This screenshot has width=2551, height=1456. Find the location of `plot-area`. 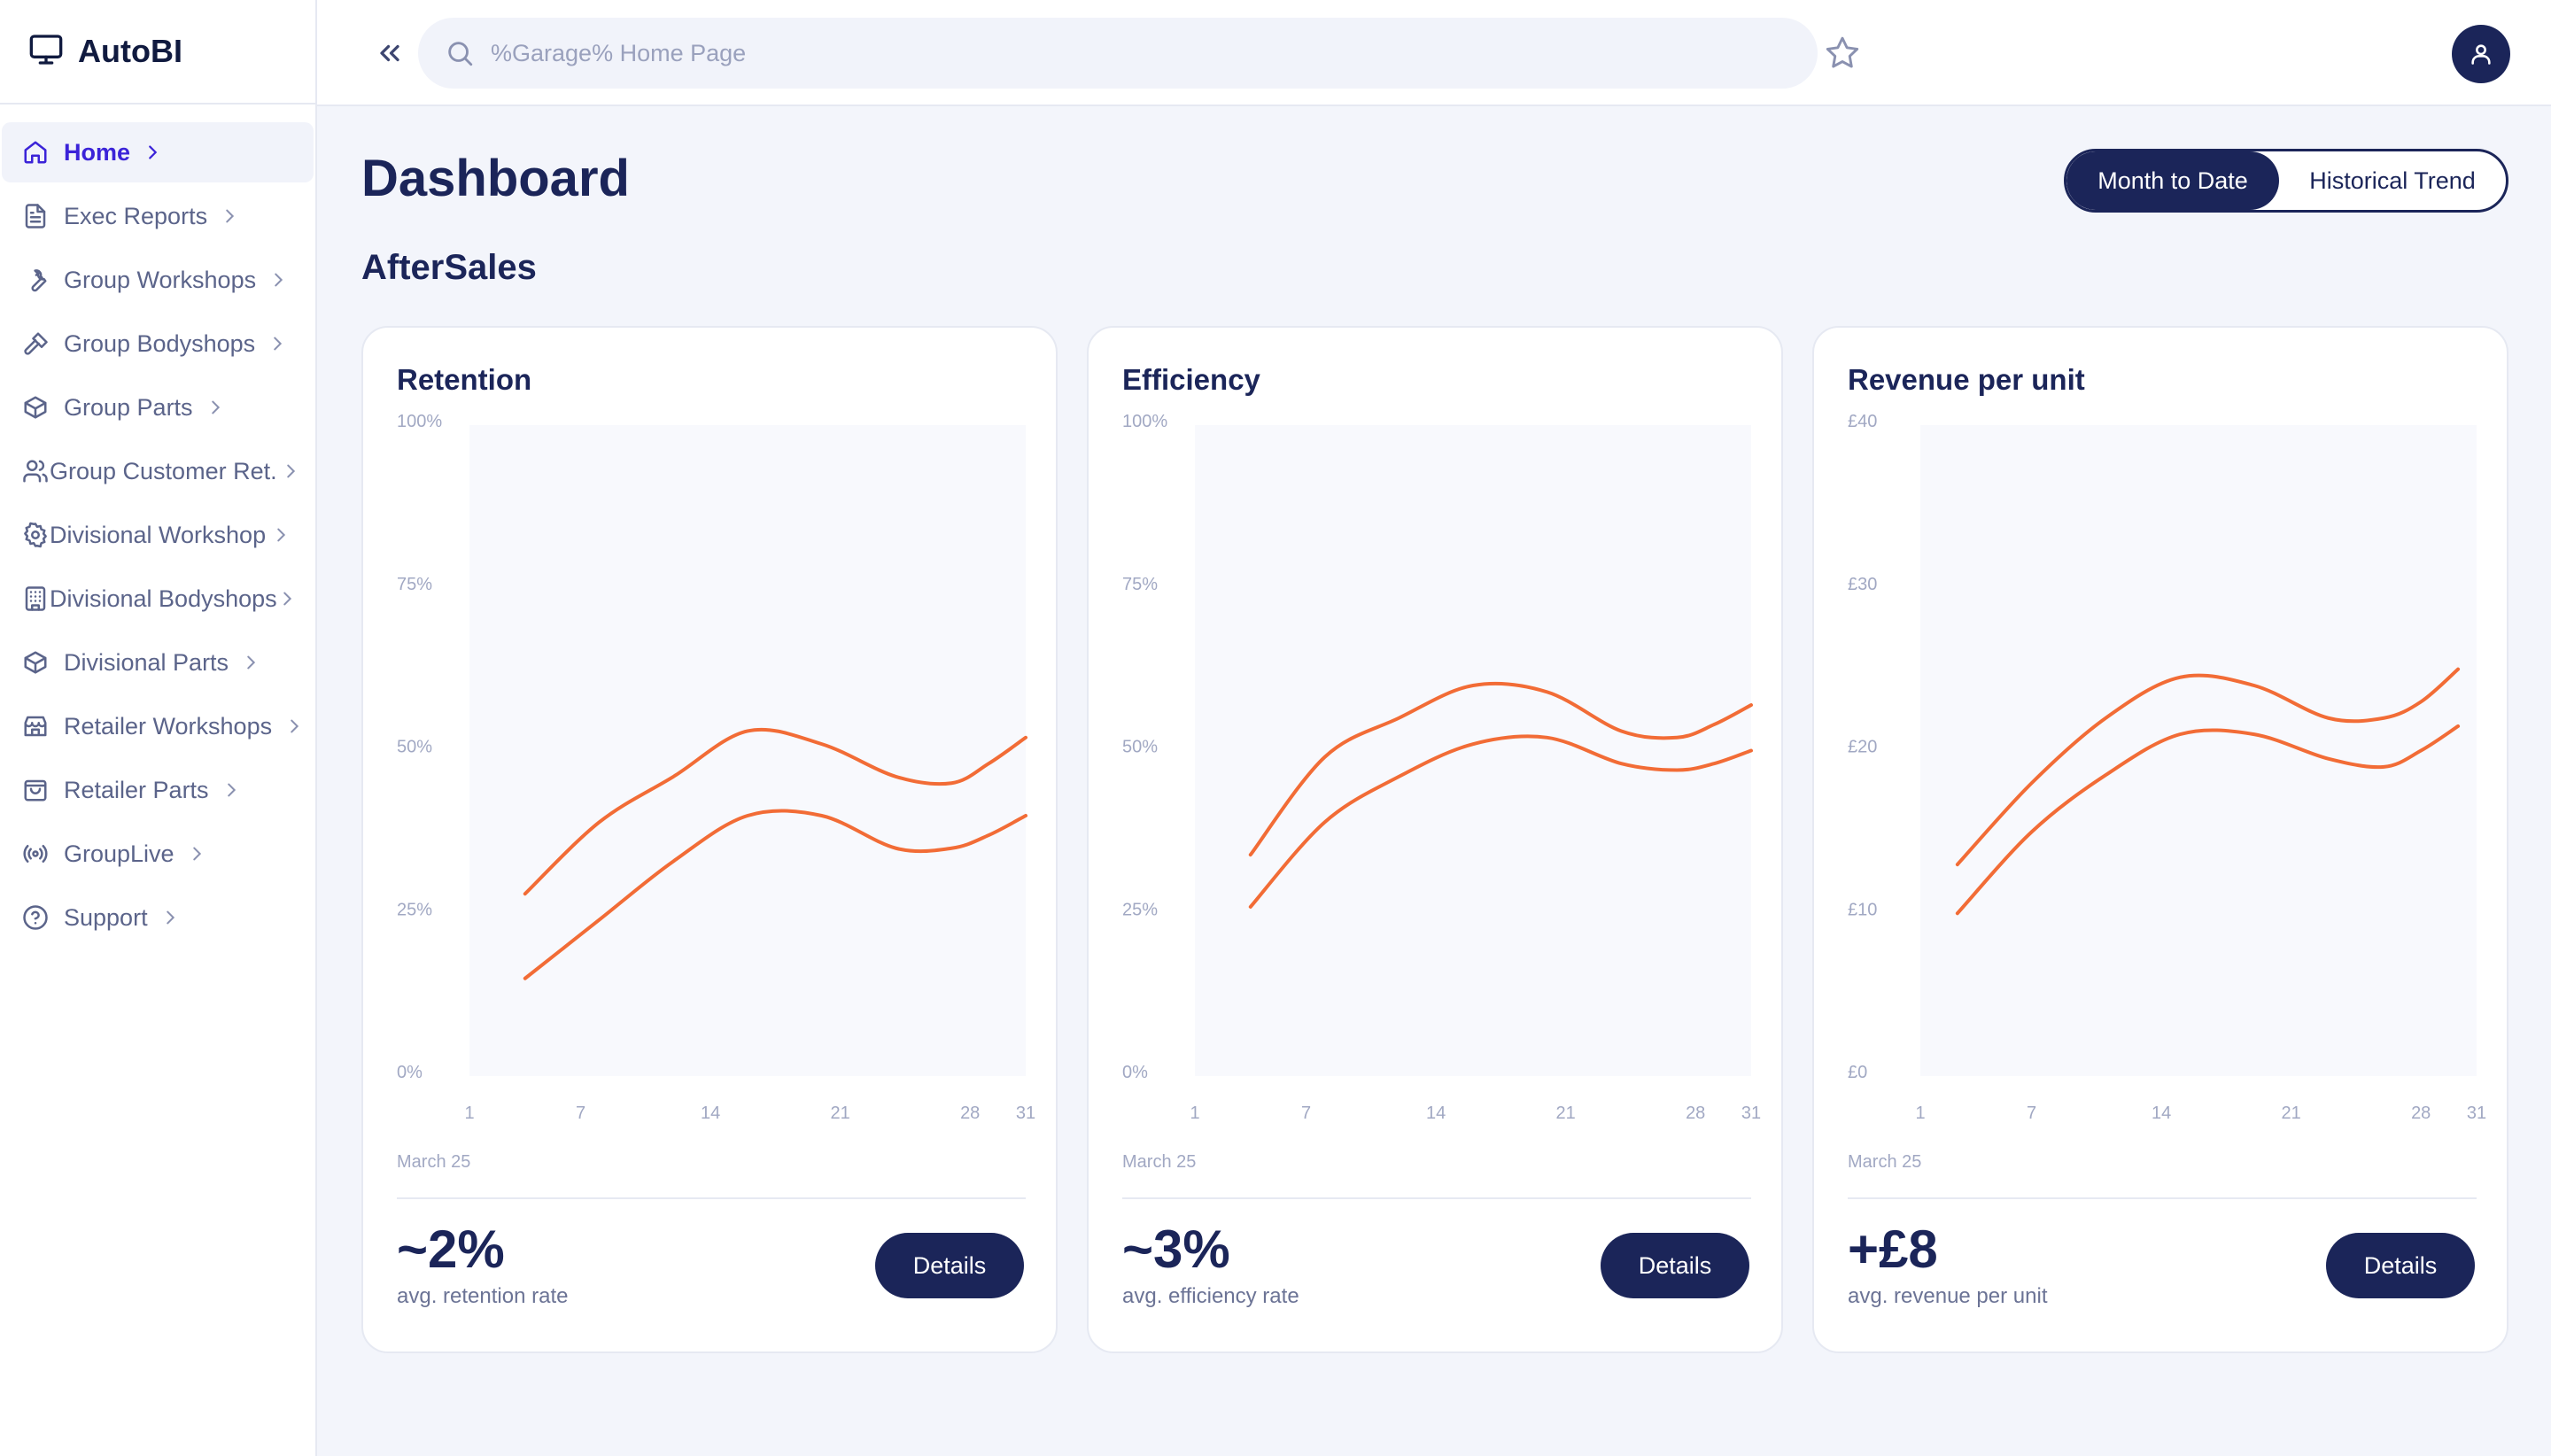

plot-area is located at coordinates (2198, 750).